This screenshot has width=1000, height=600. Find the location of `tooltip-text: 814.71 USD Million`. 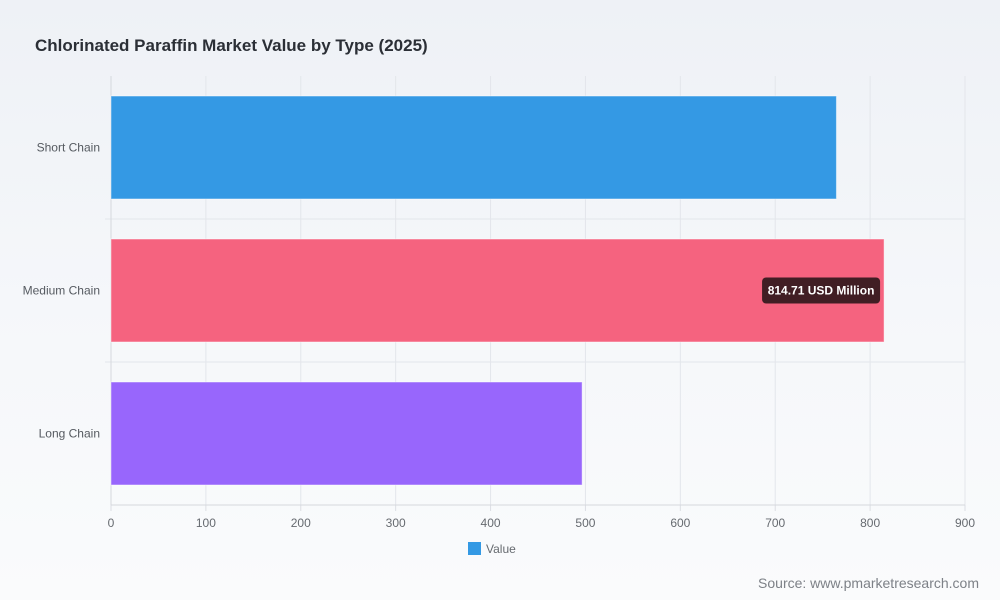

tooltip-text: 814.71 USD Million is located at coordinates (821, 291).